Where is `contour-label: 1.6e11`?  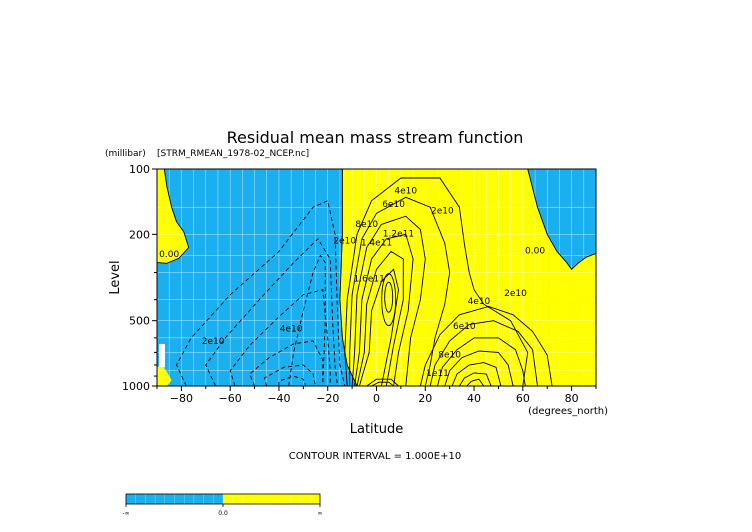
contour-label: 1.6e11 is located at coordinates (369, 280).